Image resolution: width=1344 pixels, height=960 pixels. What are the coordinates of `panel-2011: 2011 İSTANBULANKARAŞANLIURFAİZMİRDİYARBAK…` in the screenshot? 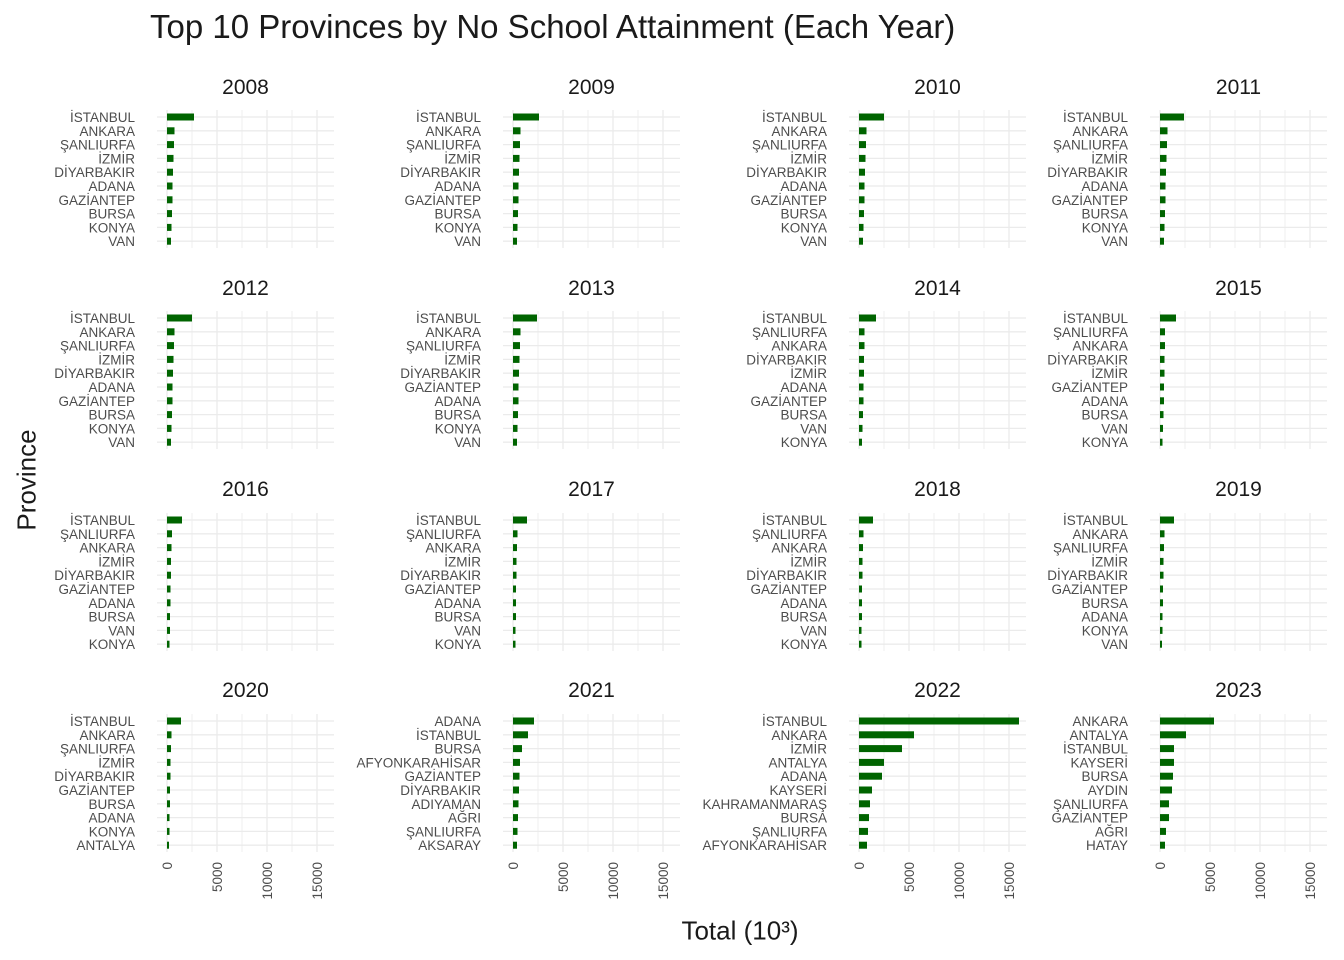 It's located at (1187, 162).